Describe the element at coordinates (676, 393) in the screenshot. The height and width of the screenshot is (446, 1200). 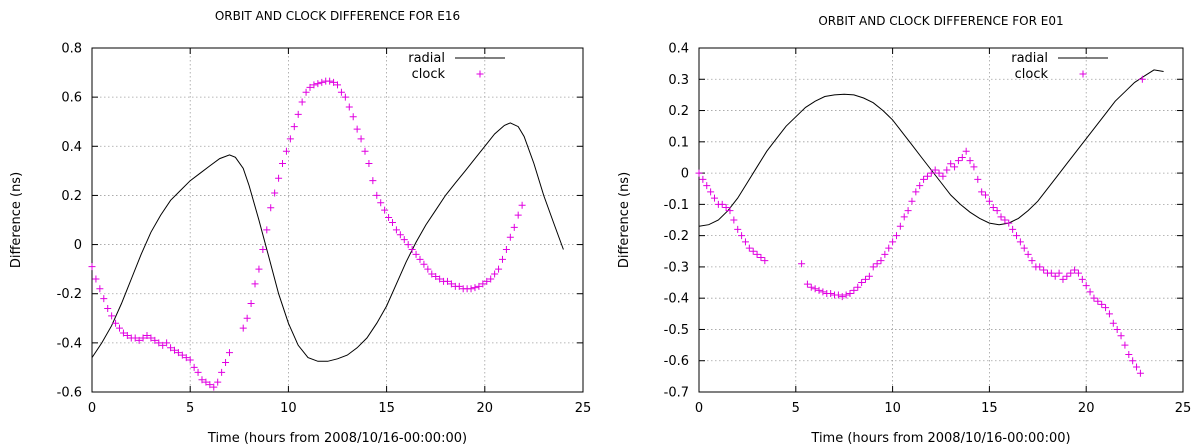
I see `y-tick-label: -0.7` at that location.